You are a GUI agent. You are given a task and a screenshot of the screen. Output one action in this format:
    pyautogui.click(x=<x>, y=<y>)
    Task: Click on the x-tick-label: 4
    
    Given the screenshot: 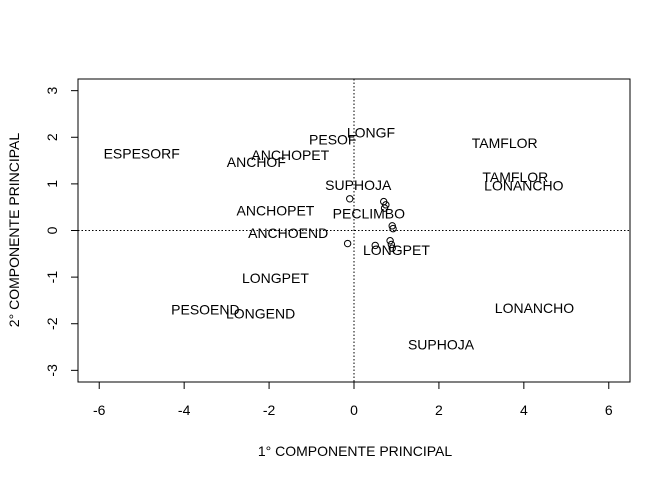 What is the action you would take?
    pyautogui.click(x=524, y=410)
    